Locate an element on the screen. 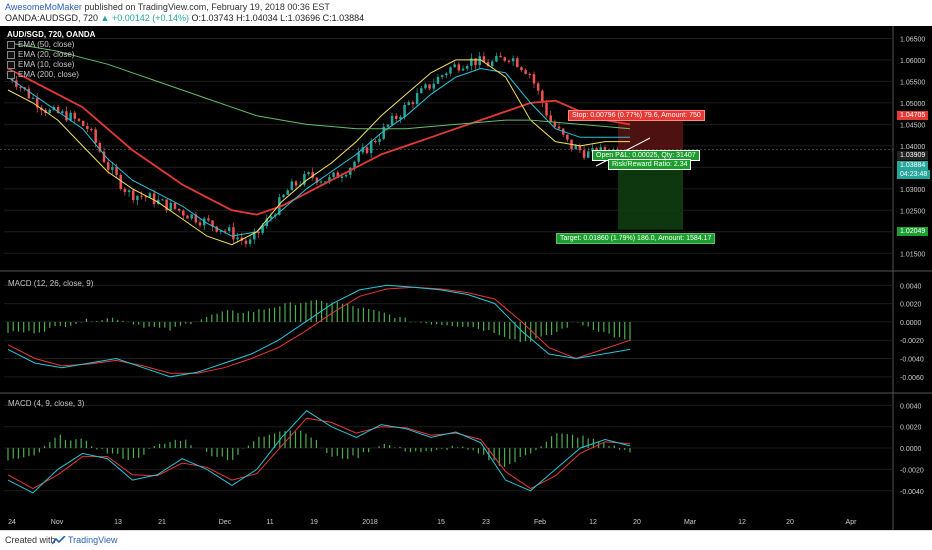 This screenshot has height=550, width=932. y-tick-label: 1.04500 is located at coordinates (912, 125).